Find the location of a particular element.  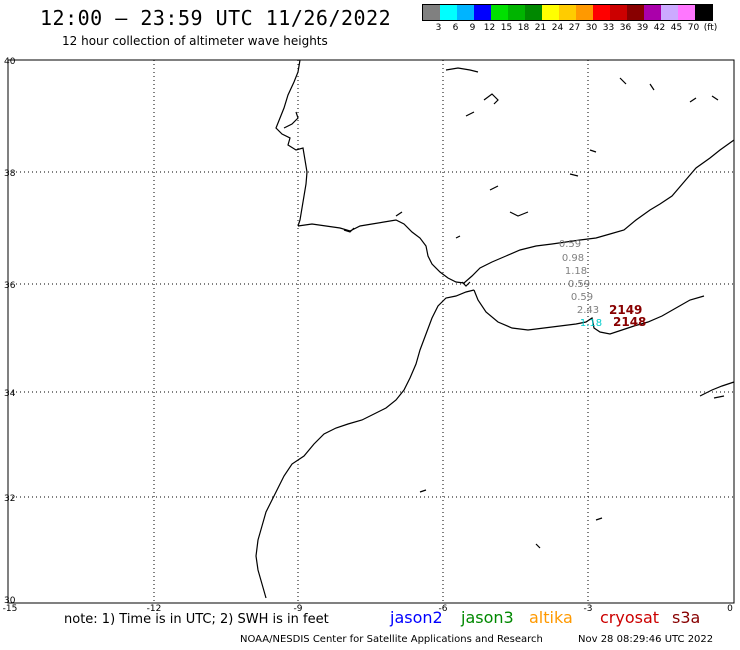

coast-morocco-med is located at coordinates (589, 312).